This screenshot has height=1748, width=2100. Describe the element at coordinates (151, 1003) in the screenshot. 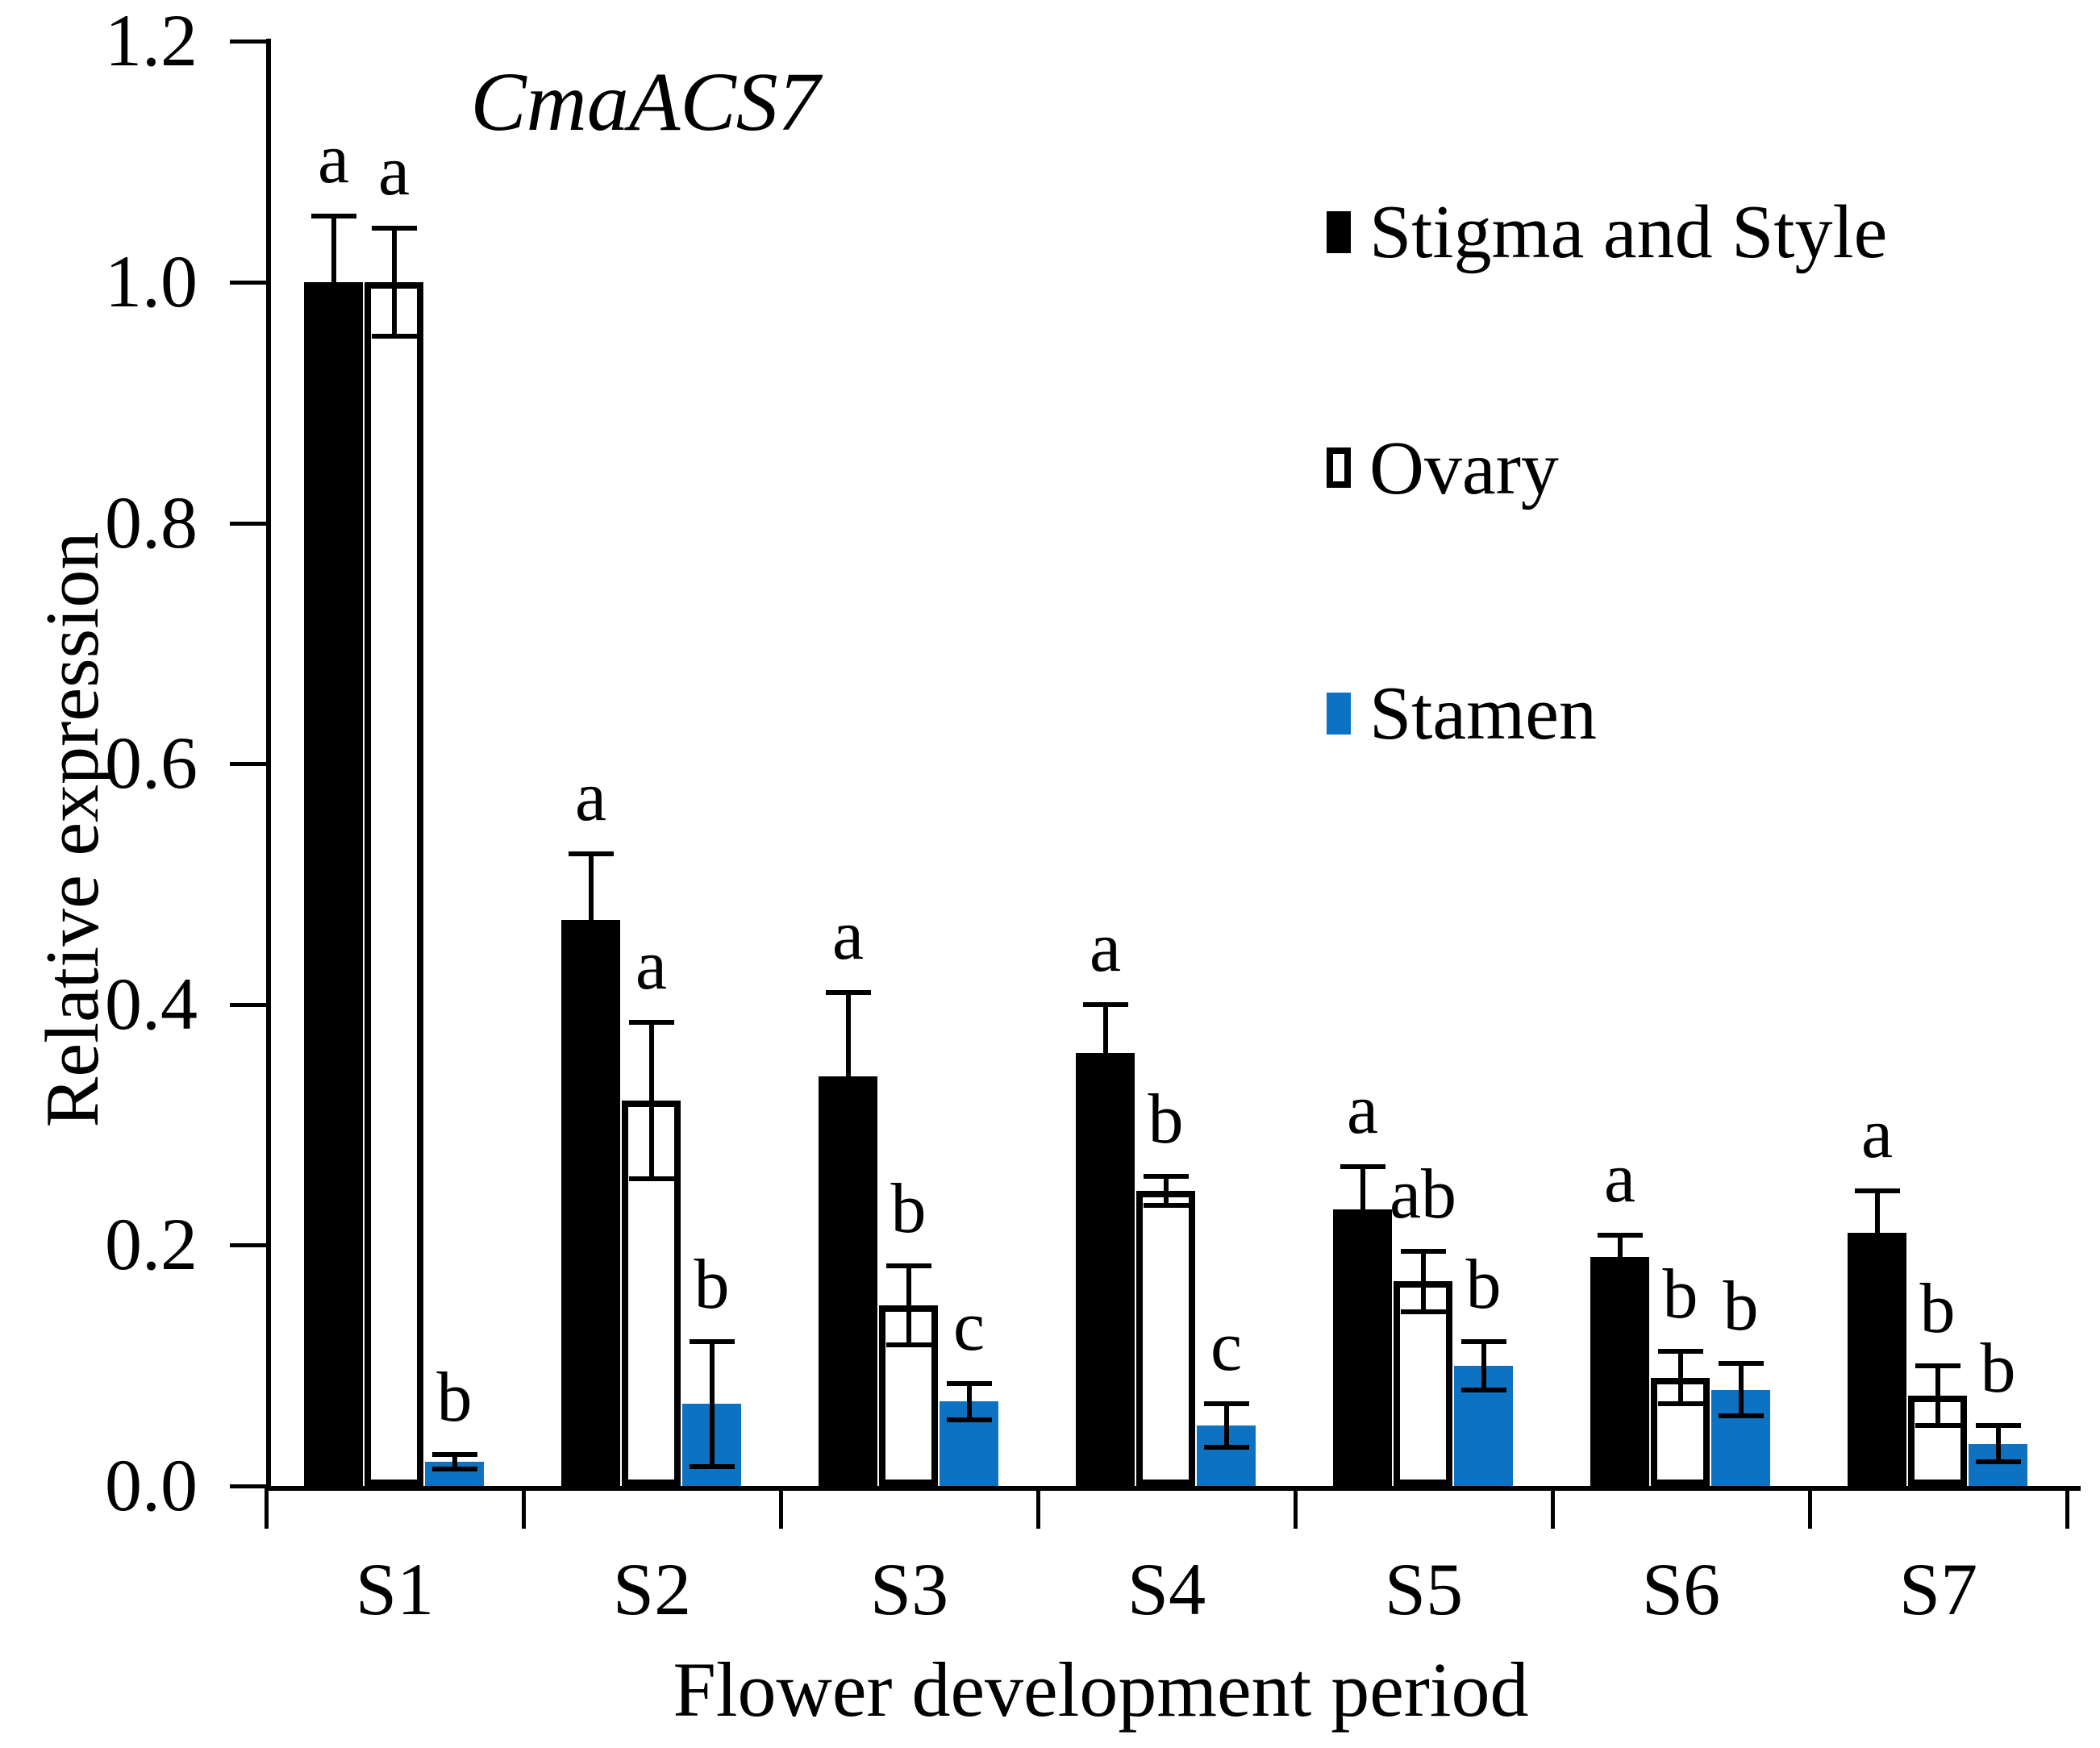

I see `y-tick-label: 0.4` at that location.